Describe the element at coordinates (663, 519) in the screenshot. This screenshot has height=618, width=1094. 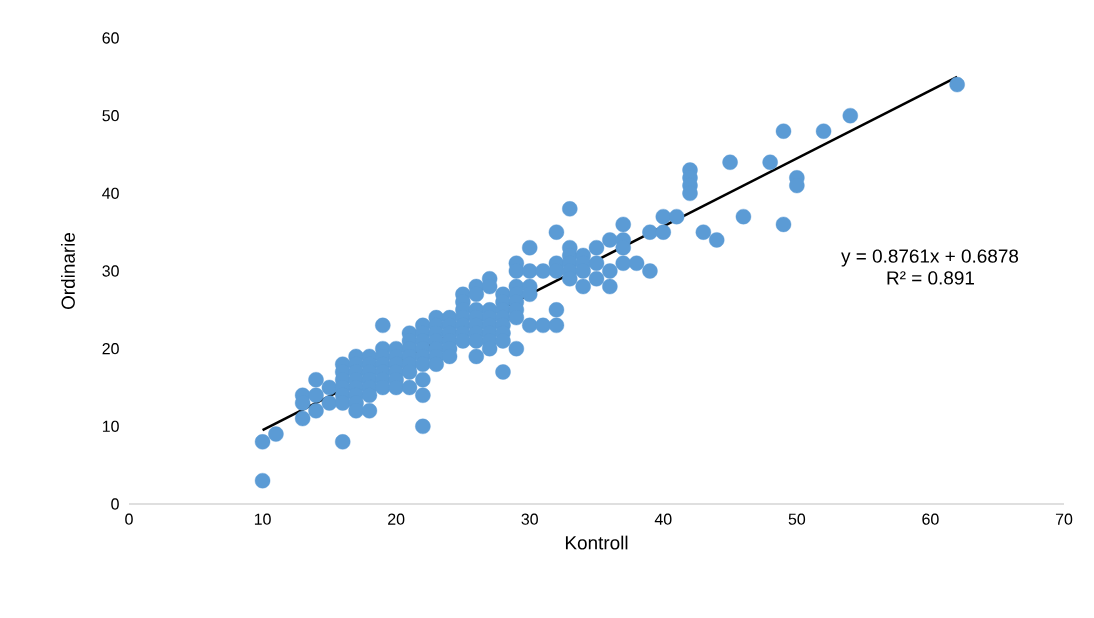
I see `x-tick-label: 40` at that location.